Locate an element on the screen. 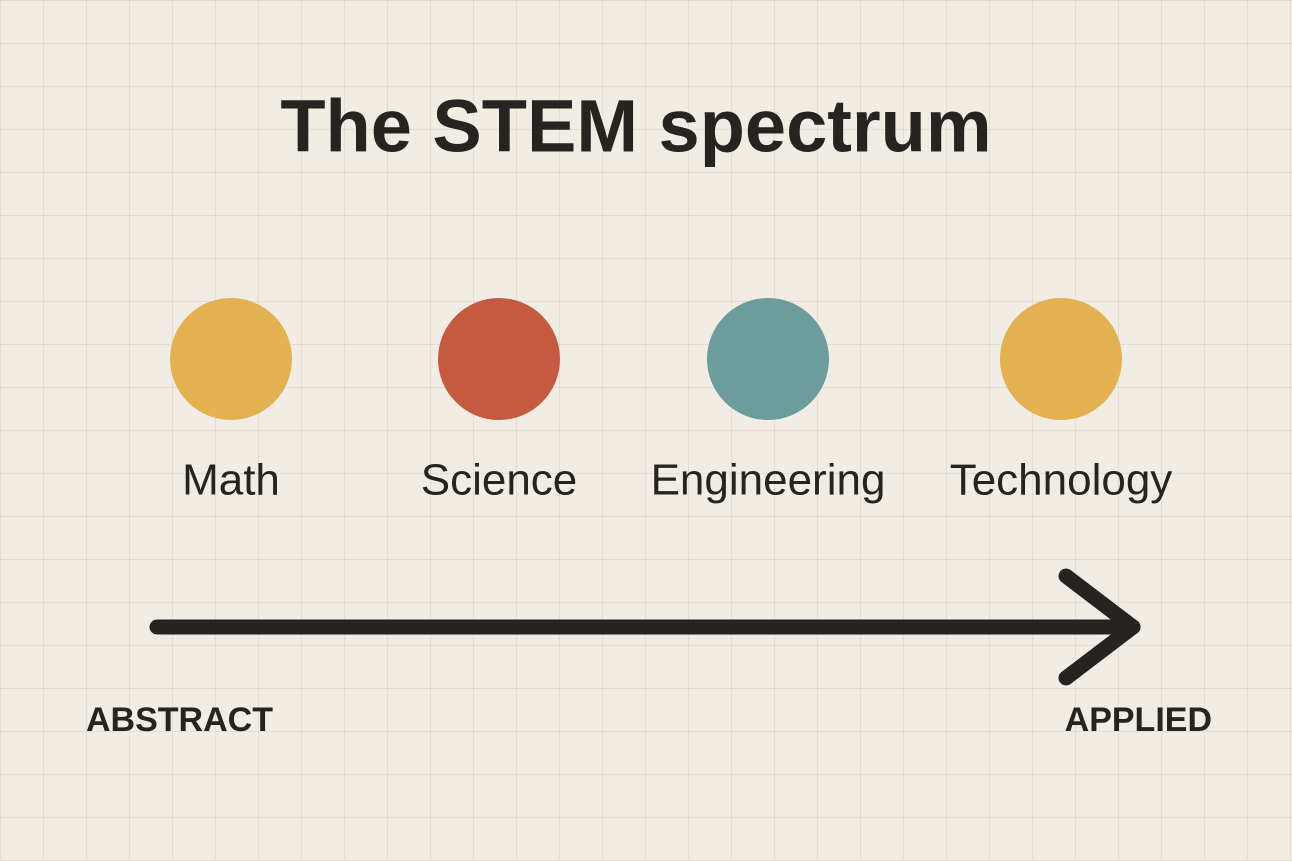 The height and width of the screenshot is (861, 1292). arrow-head is located at coordinates (1099, 627).